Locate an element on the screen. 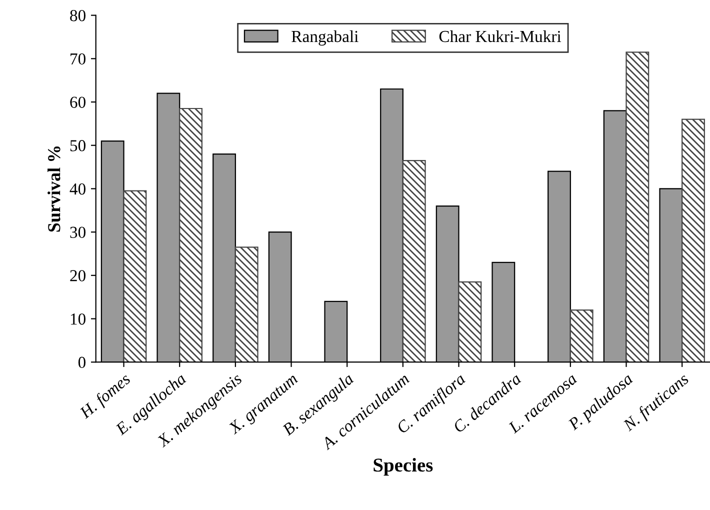 This screenshot has height=510, width=710. y-tick-label: 50 is located at coordinates (78, 146).